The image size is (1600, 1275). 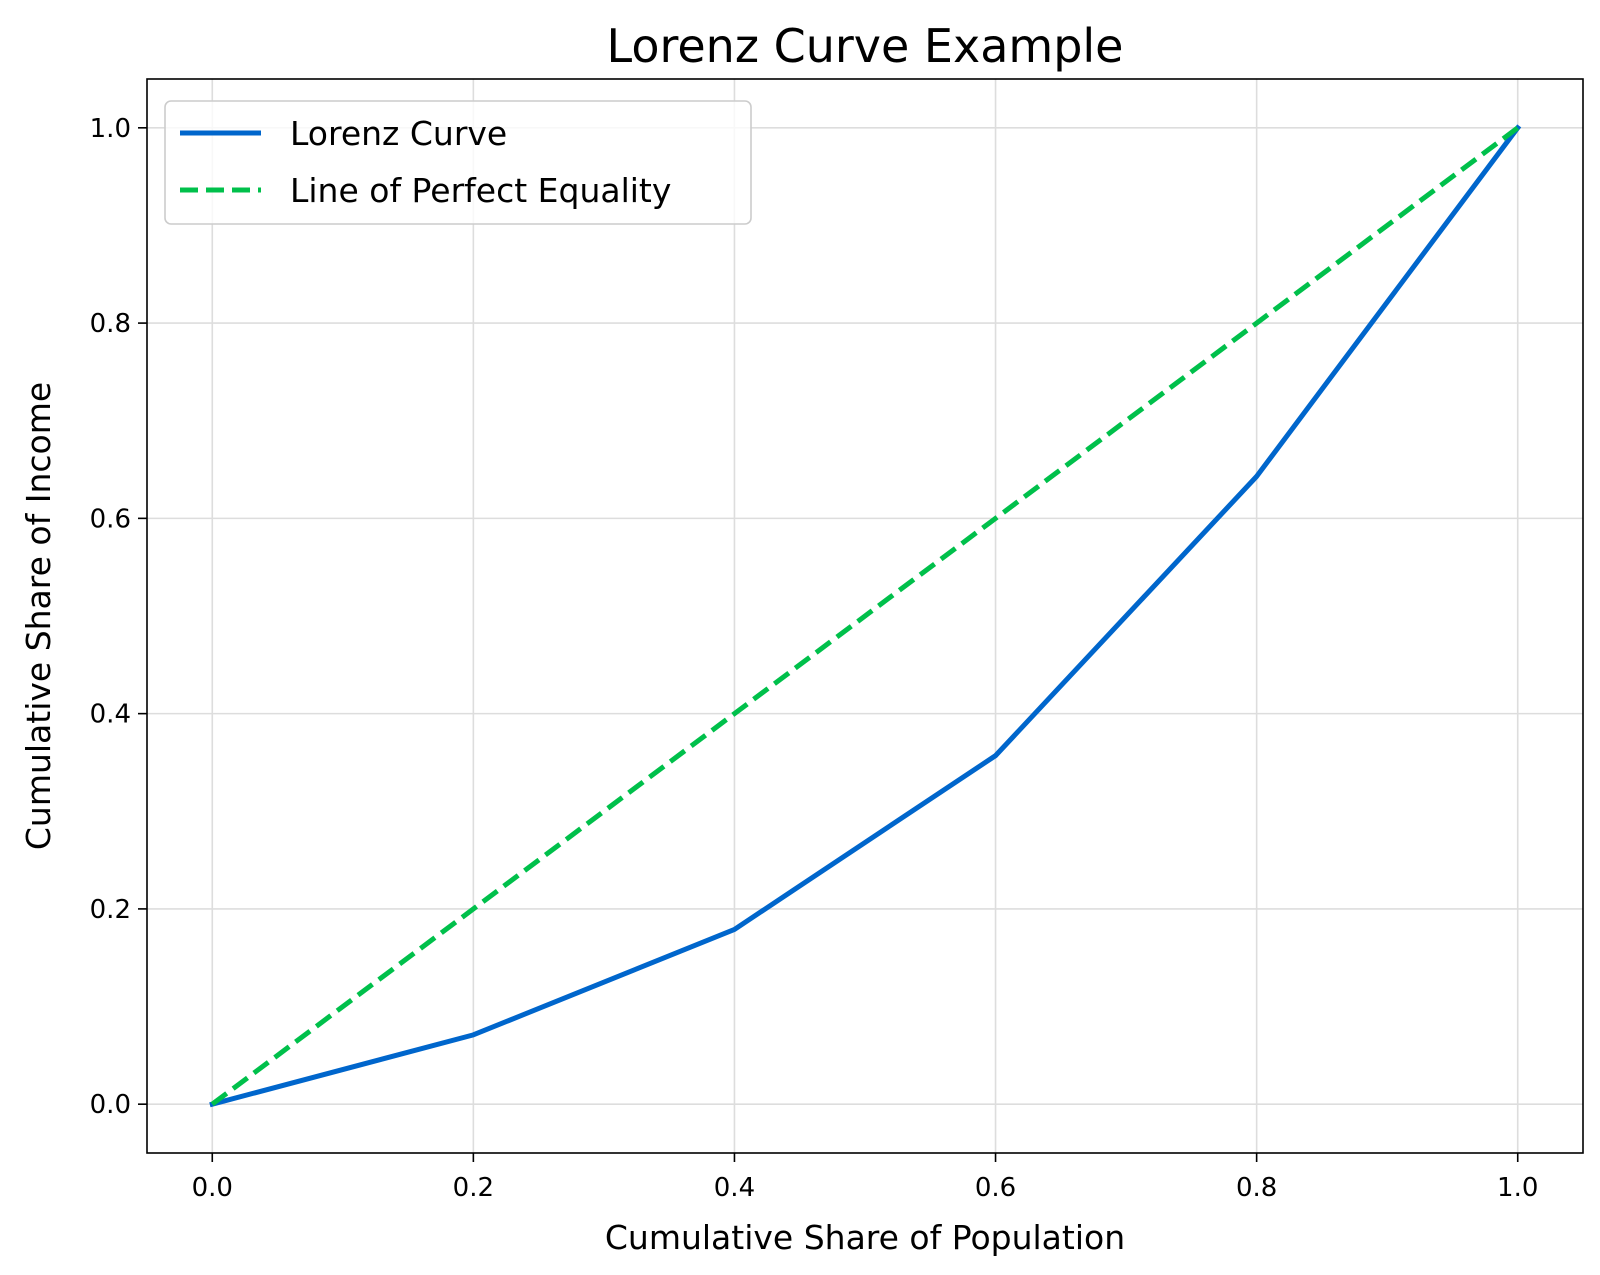 What do you see at coordinates (1517, 1188) in the screenshot?
I see `x-tick-label: 1.0` at bounding box center [1517, 1188].